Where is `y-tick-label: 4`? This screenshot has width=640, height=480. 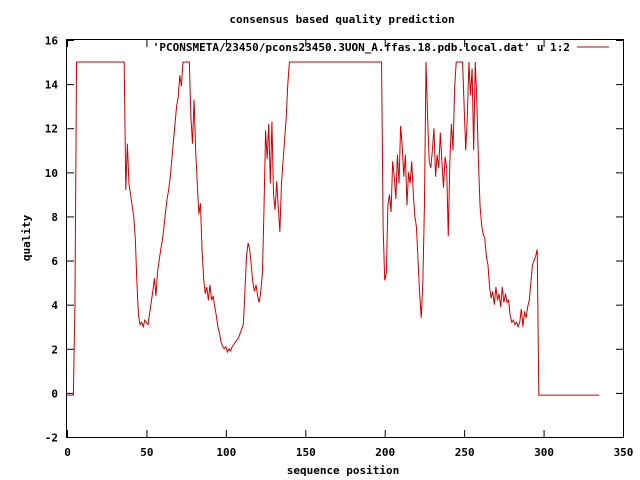
y-tick-label: 4 is located at coordinates (54, 305).